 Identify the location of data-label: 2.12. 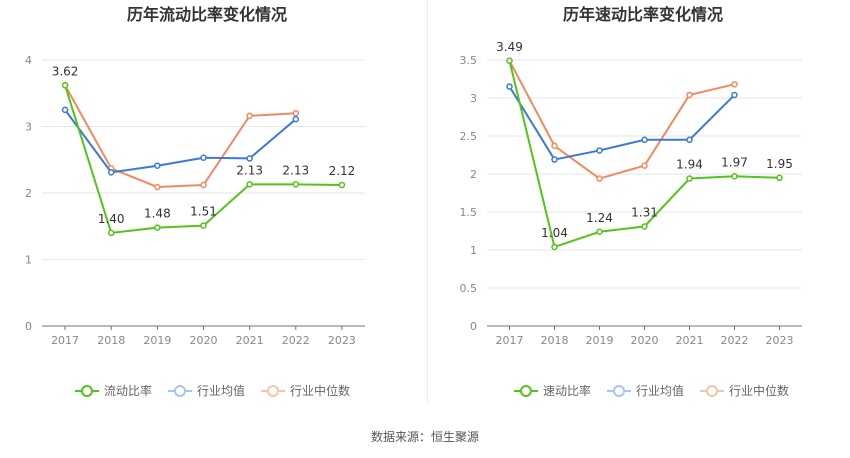
(342, 171).